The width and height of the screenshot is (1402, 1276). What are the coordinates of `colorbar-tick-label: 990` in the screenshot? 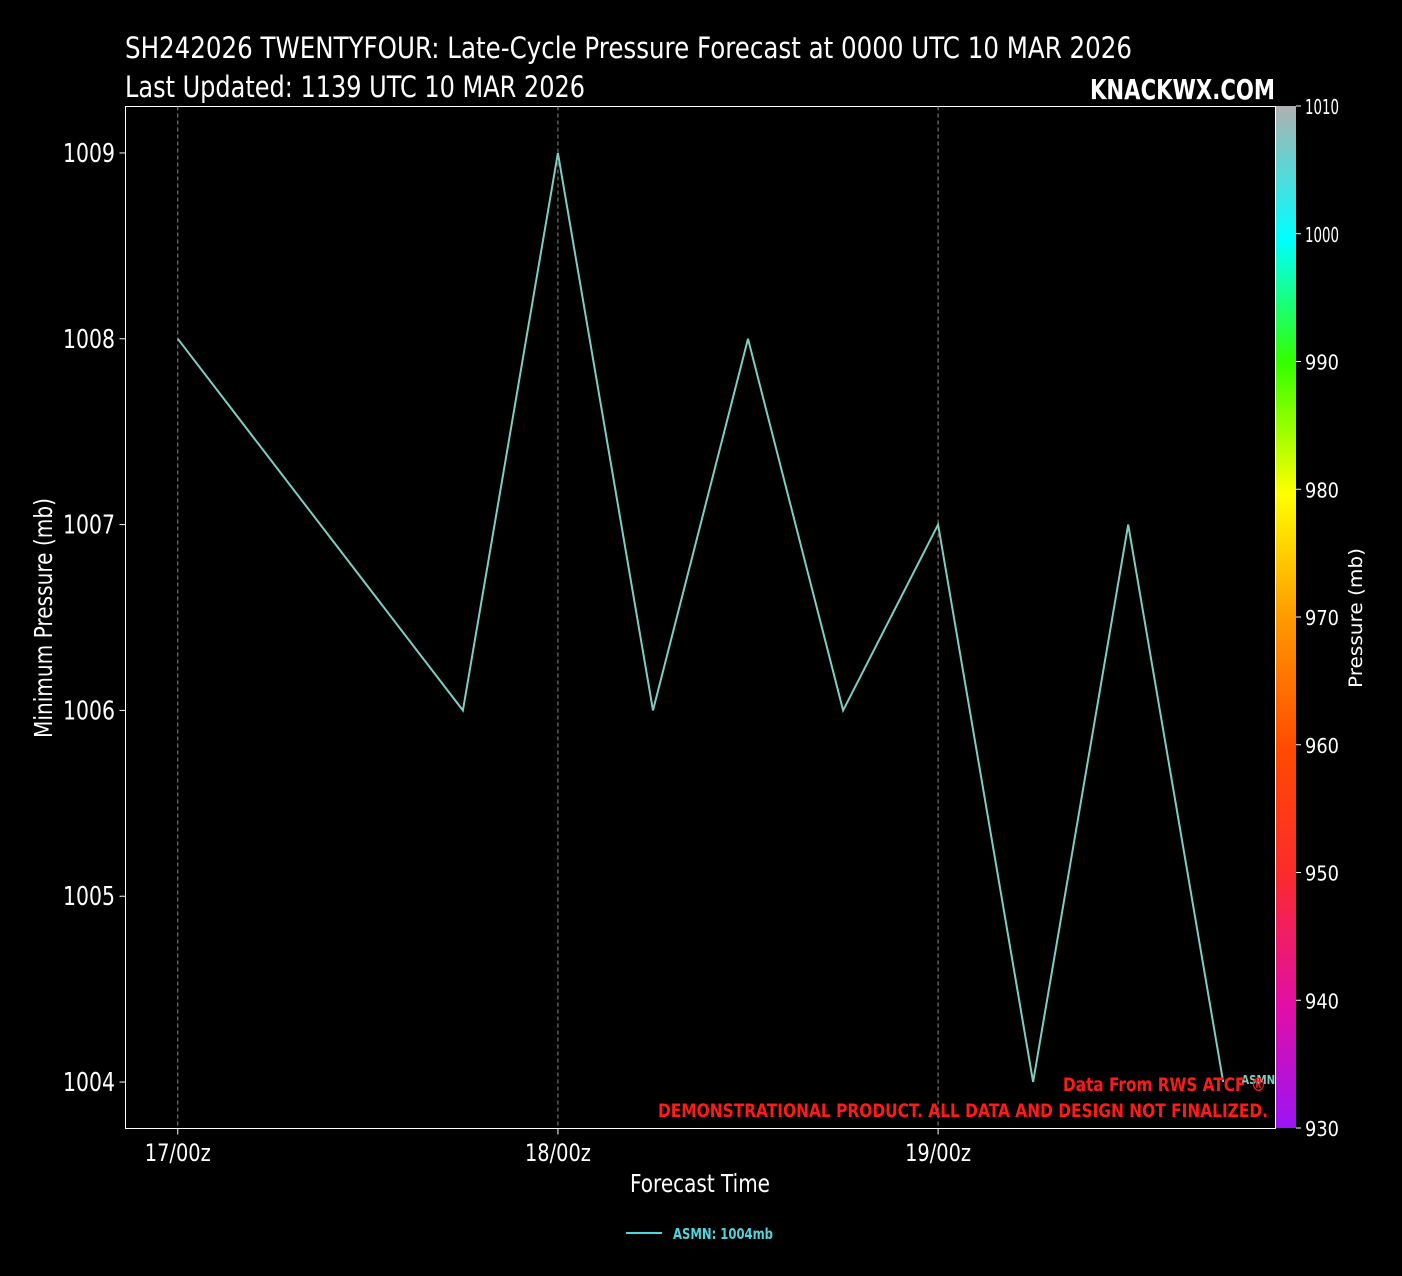 It's located at (1322, 363).